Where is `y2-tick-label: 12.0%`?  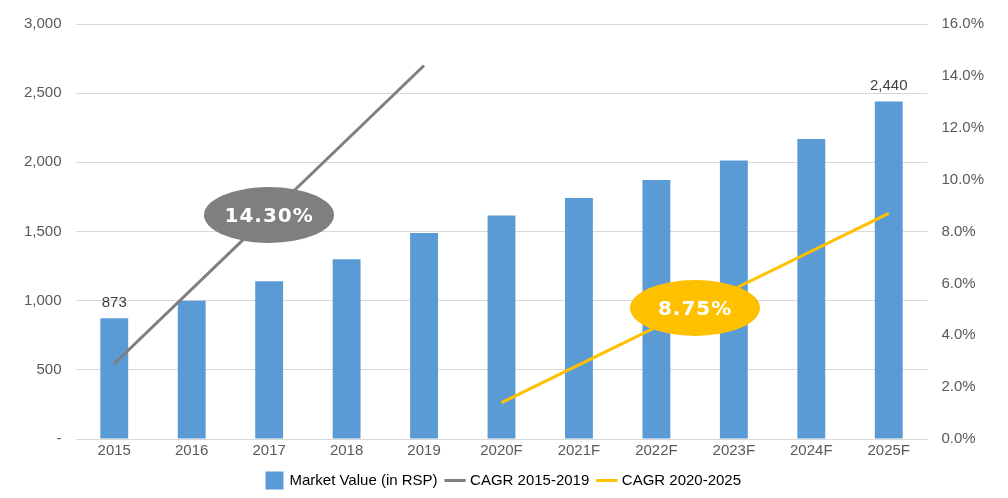 y2-tick-label: 12.0% is located at coordinates (963, 126).